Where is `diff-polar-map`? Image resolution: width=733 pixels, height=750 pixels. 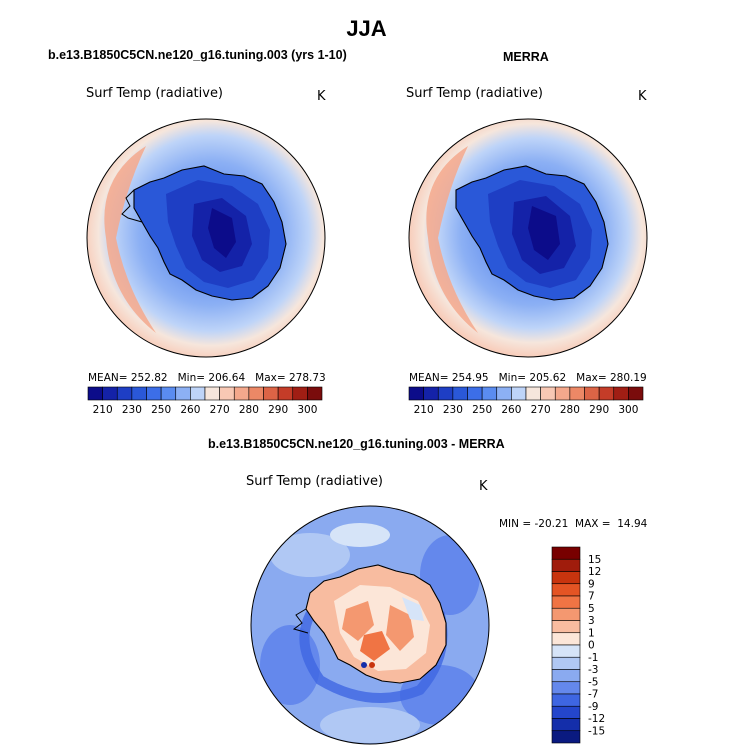
diff-polar-map is located at coordinates (370, 625).